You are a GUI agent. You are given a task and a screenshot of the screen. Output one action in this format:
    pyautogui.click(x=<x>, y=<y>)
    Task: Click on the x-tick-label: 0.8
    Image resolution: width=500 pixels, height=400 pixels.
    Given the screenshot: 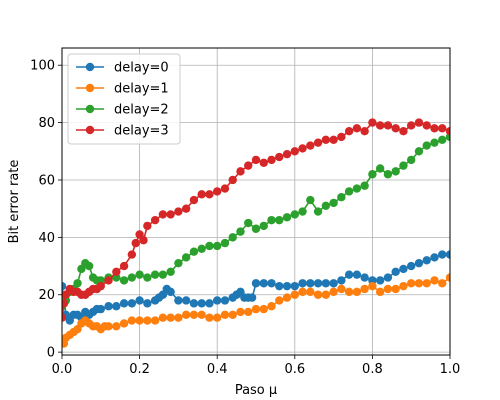 What is the action you would take?
    pyautogui.click(x=372, y=369)
    